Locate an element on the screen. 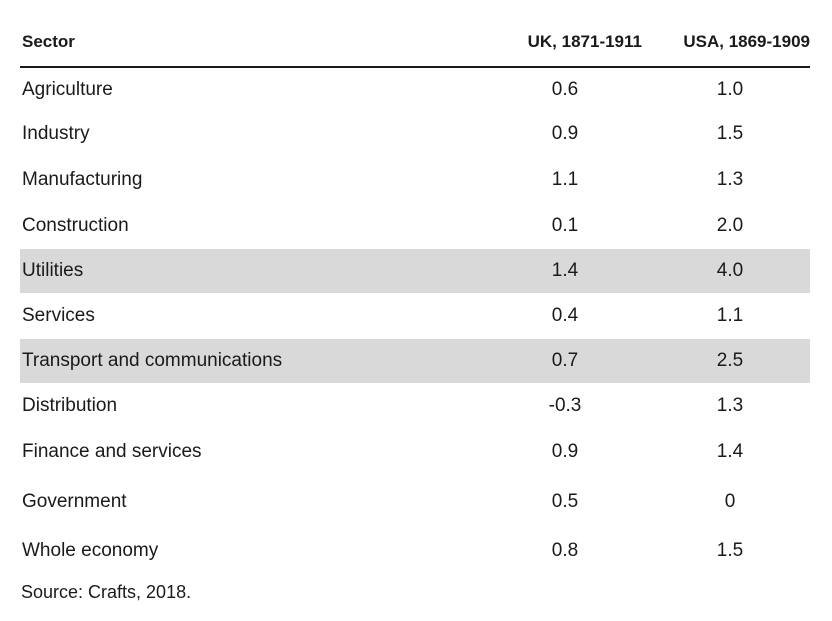  table-row: Government 0.5 0 is located at coordinates (415, 502).